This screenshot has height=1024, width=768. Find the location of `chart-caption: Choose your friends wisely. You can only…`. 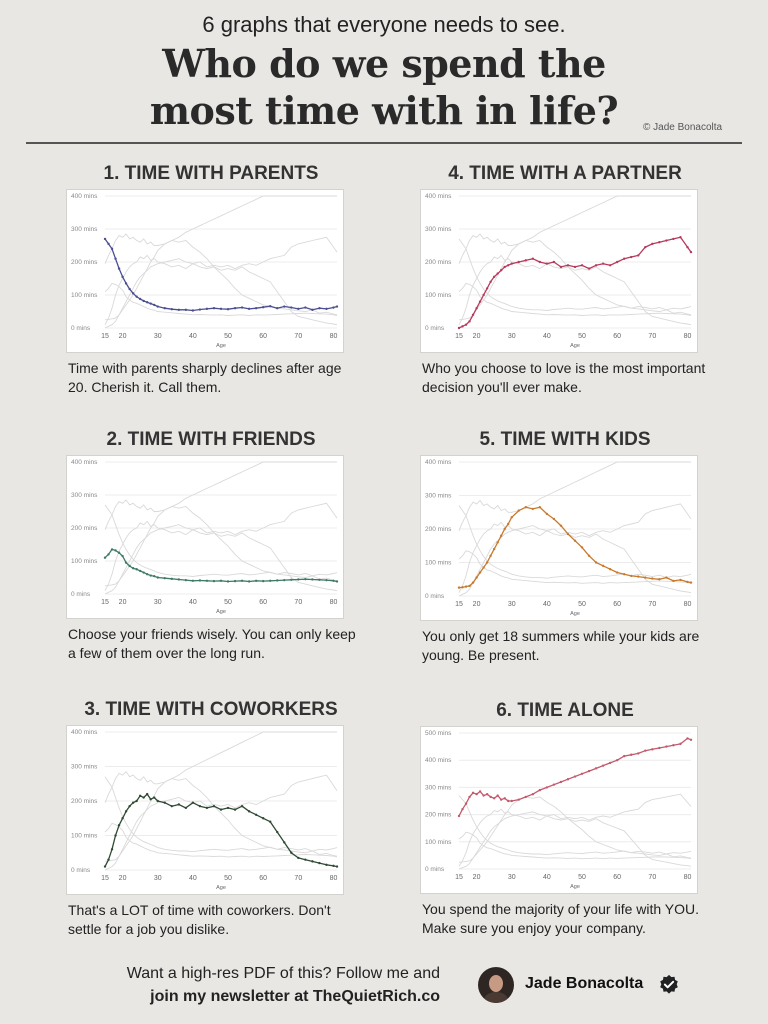

chart-caption: Choose your friends wisely. You can only… is located at coordinates (212, 643).